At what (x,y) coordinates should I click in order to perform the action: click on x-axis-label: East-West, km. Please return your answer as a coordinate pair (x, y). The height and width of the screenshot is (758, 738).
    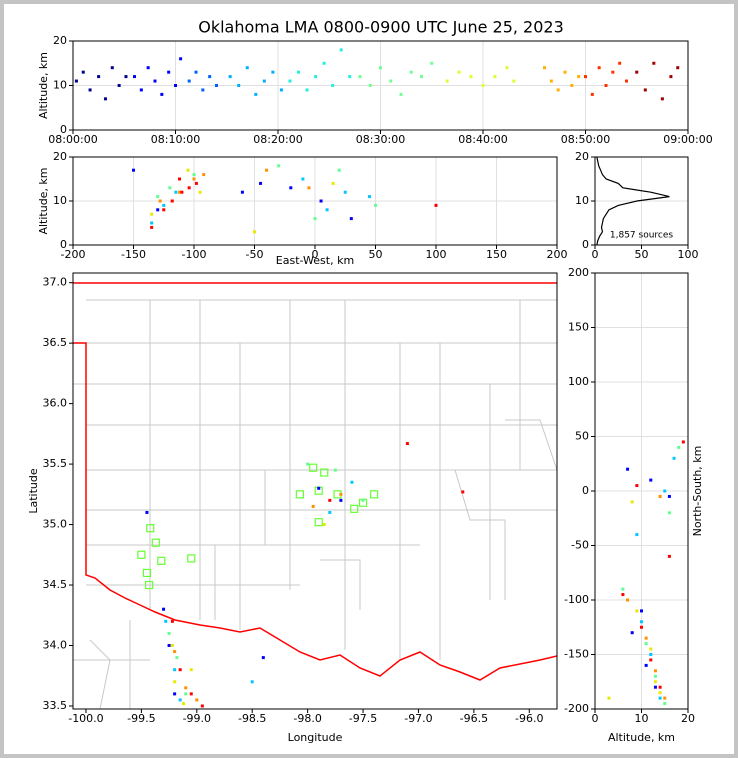
    Looking at the image, I should click on (315, 260).